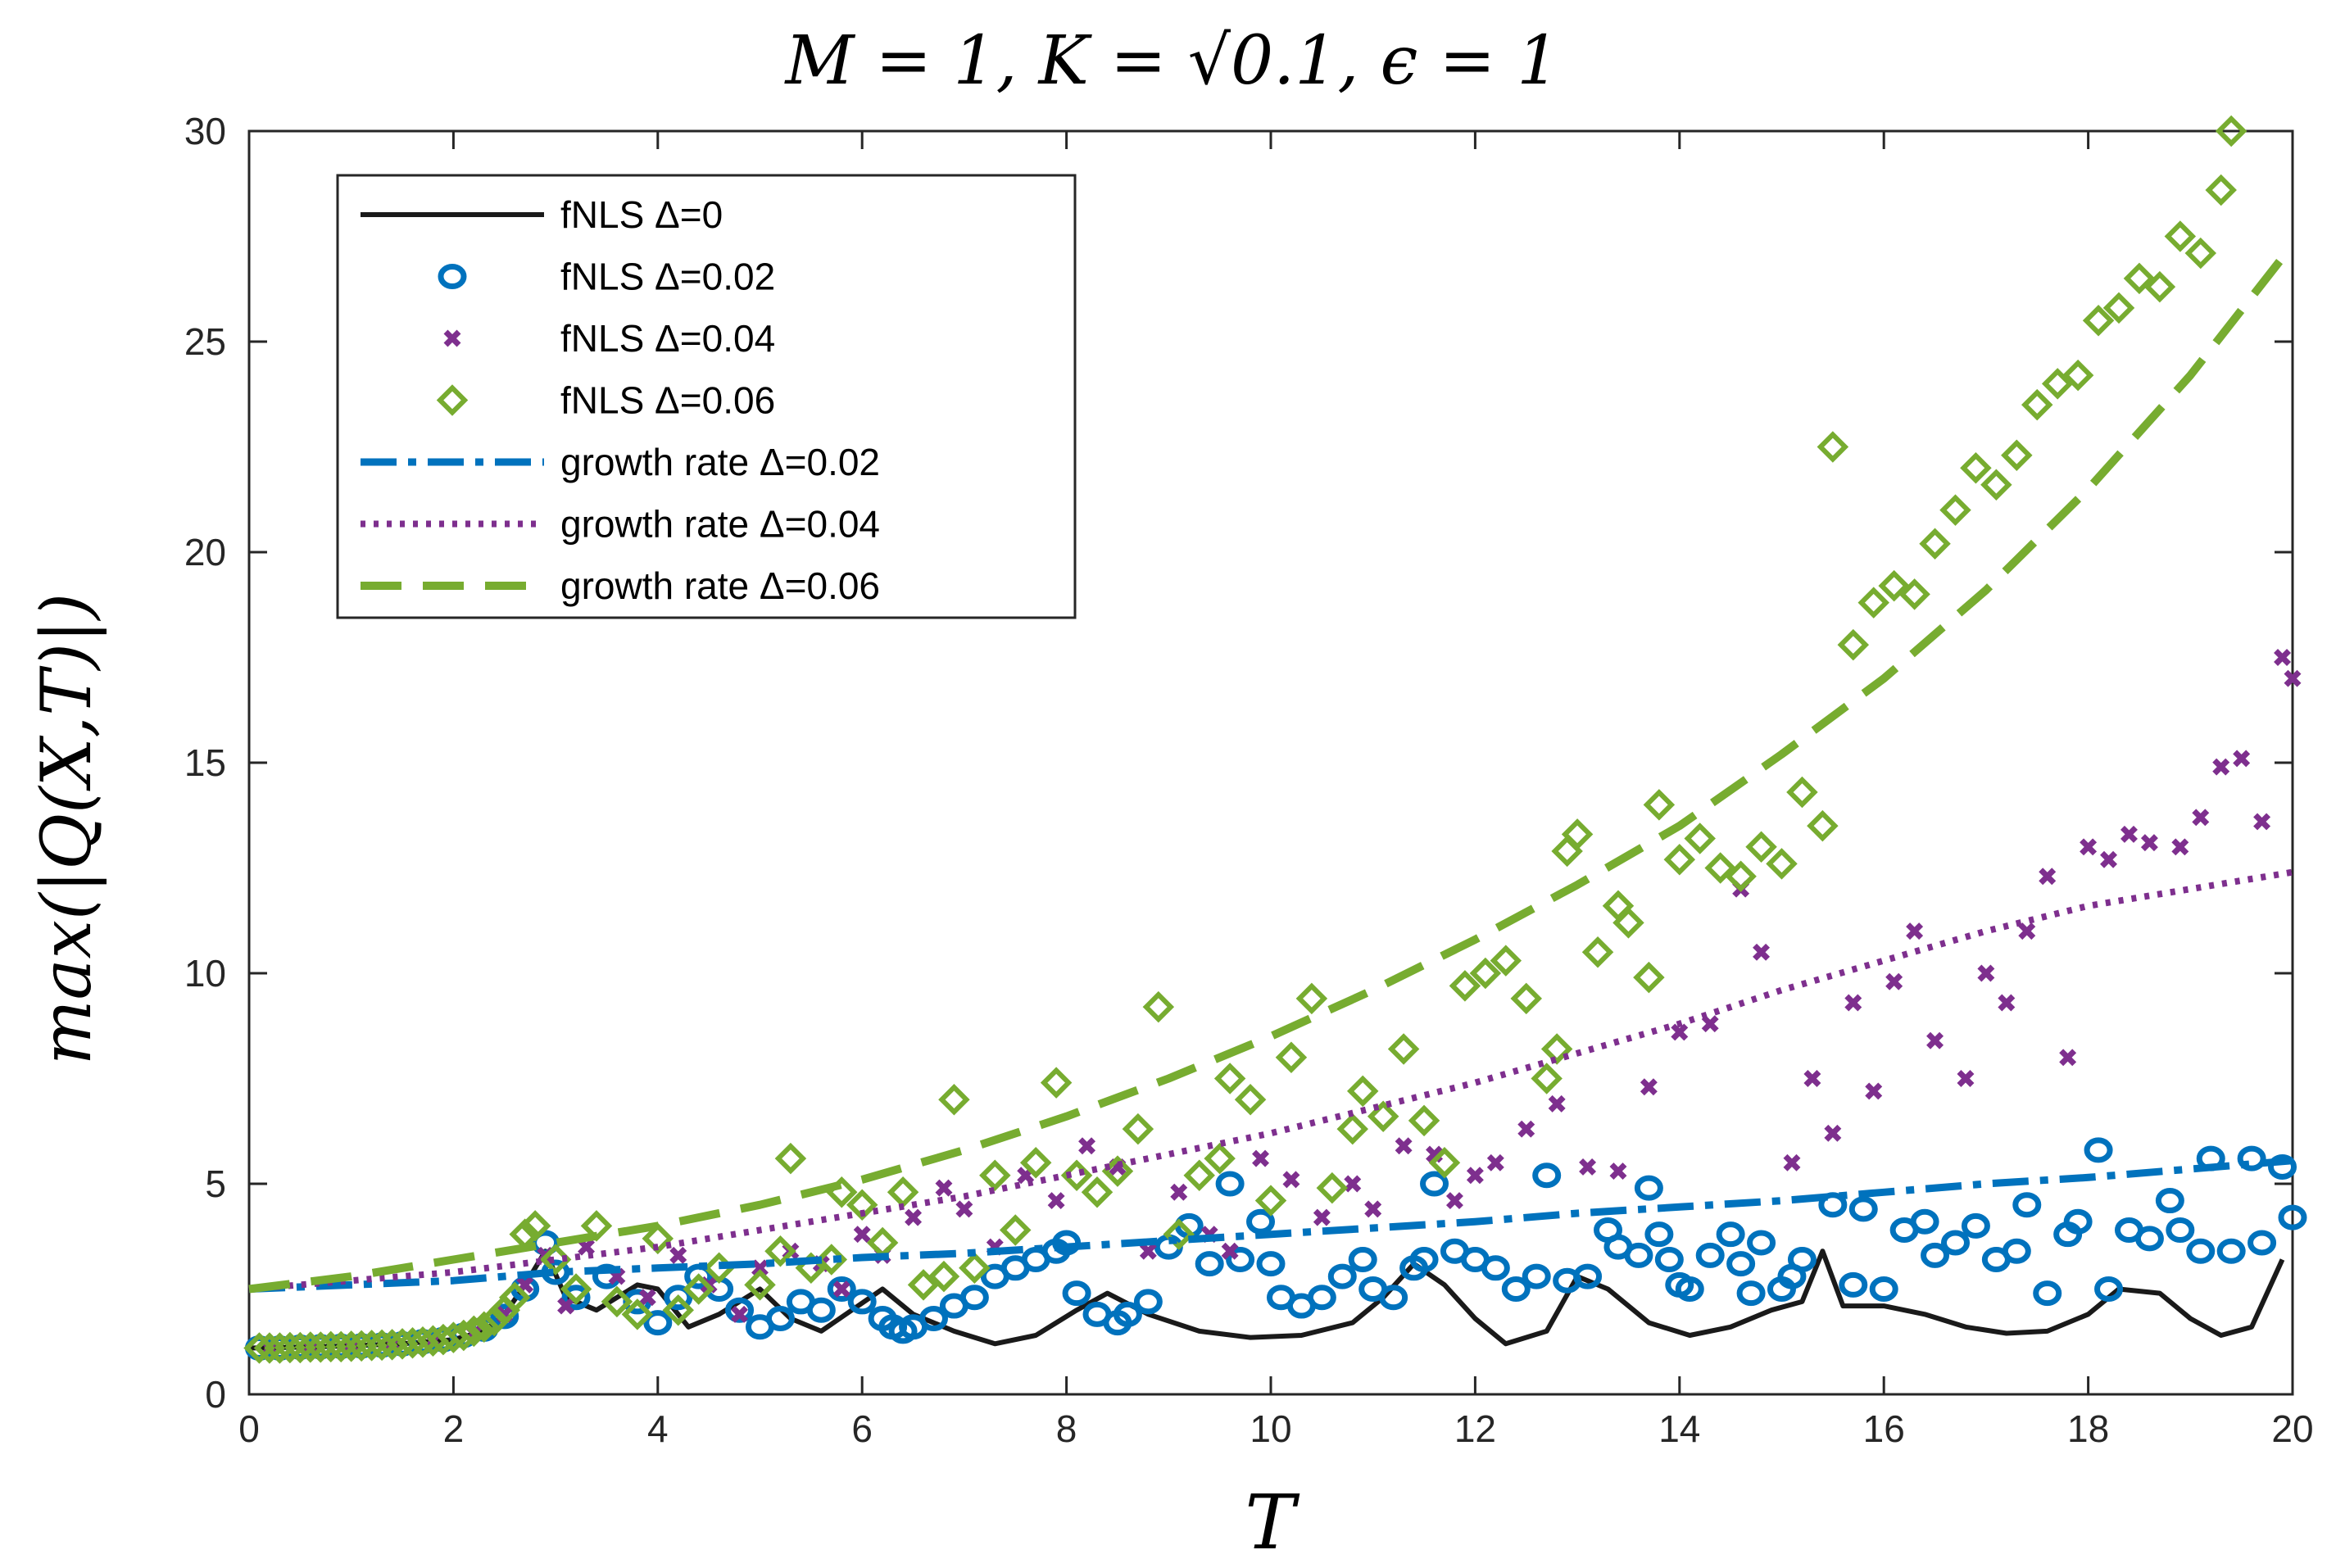 This screenshot has width=2345, height=1568. What do you see at coordinates (606, 400) in the screenshot?
I see `legend-item: fNLS Δ=0.06` at bounding box center [606, 400].